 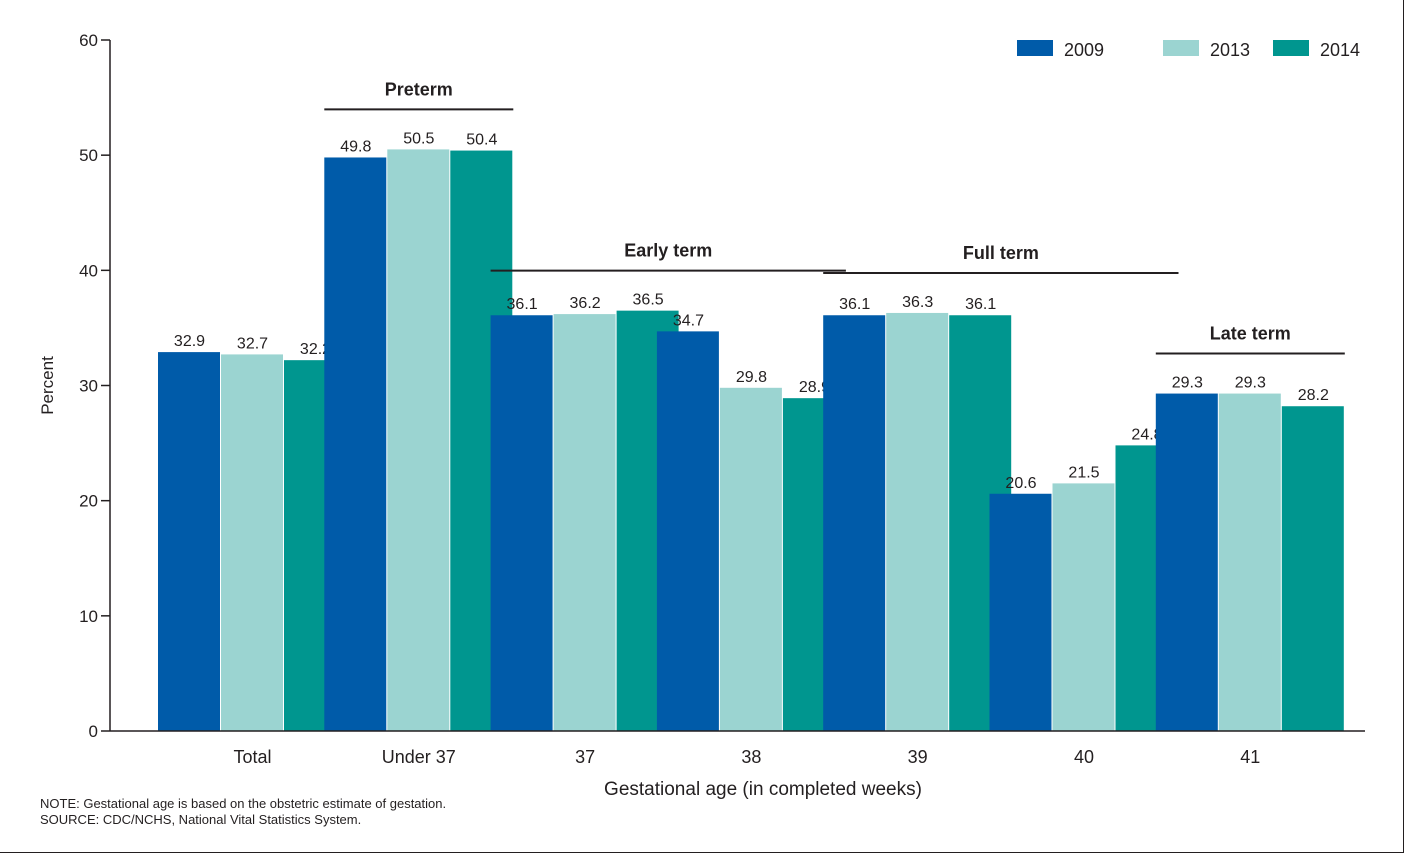 What do you see at coordinates (688, 320) in the screenshot?
I see `bar-value-label: 34.7` at bounding box center [688, 320].